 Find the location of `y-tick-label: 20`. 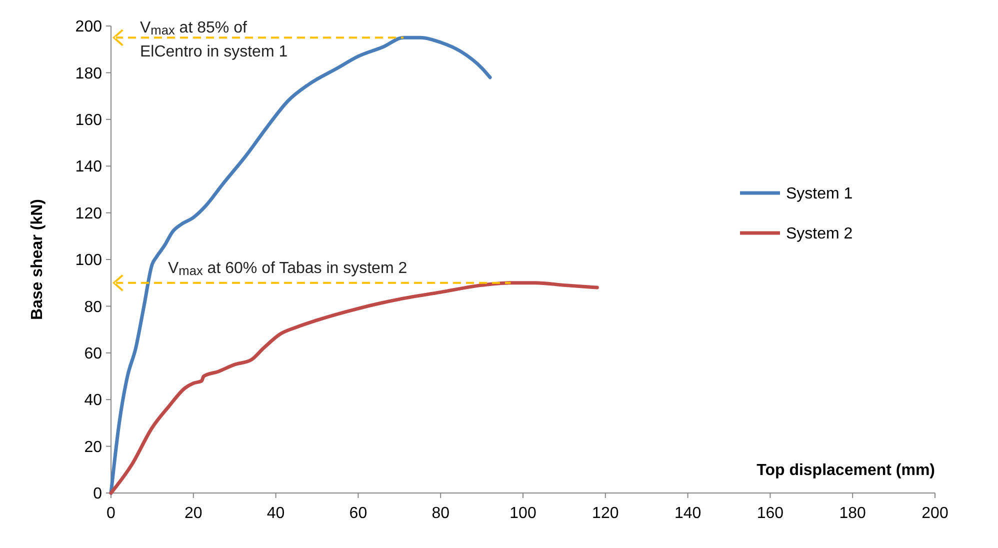

y-tick-label: 20 is located at coordinates (93, 447).